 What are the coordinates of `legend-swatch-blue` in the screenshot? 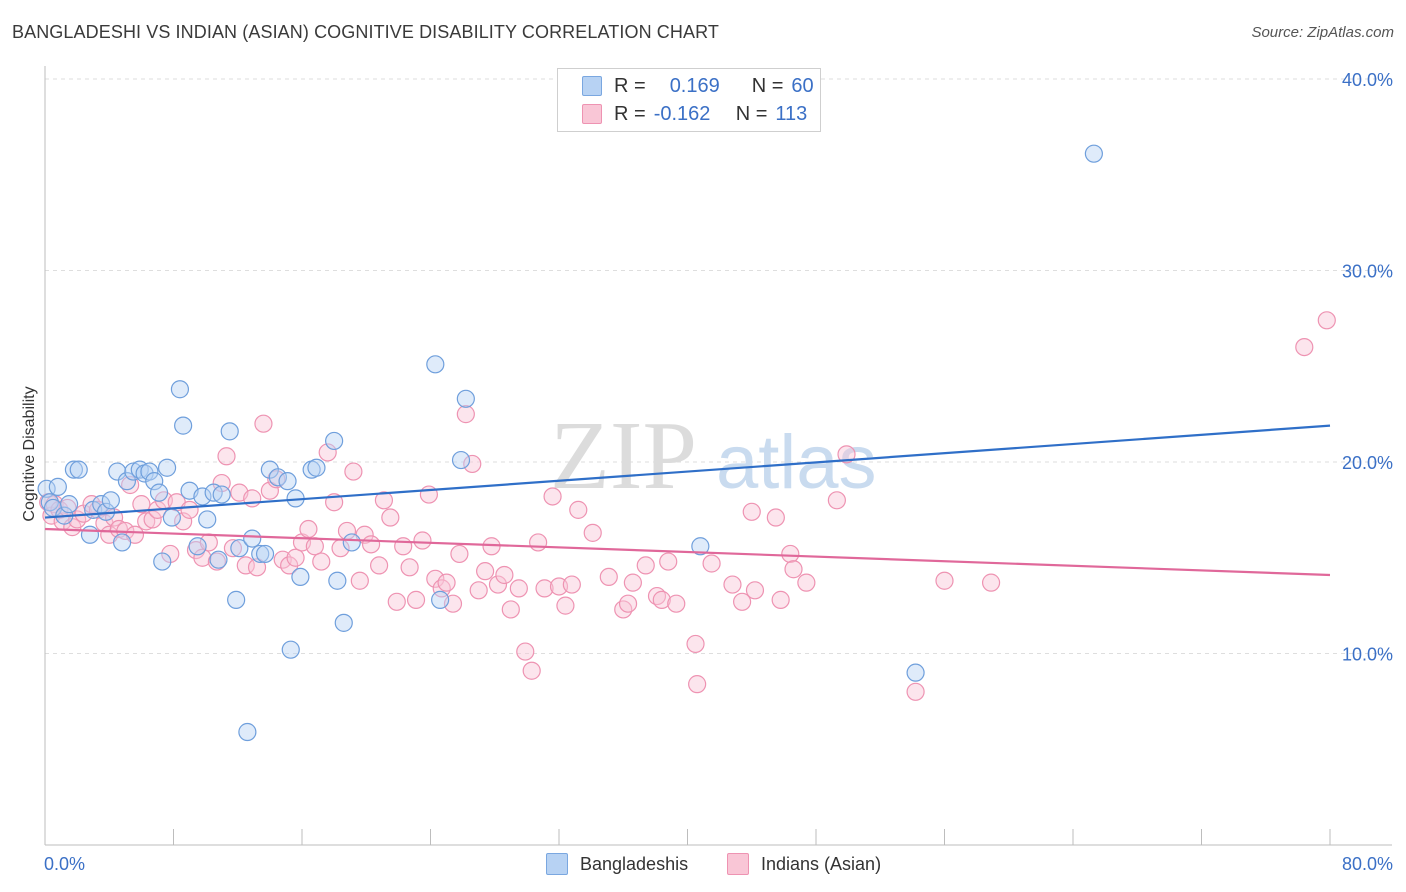 It's located at (592, 86).